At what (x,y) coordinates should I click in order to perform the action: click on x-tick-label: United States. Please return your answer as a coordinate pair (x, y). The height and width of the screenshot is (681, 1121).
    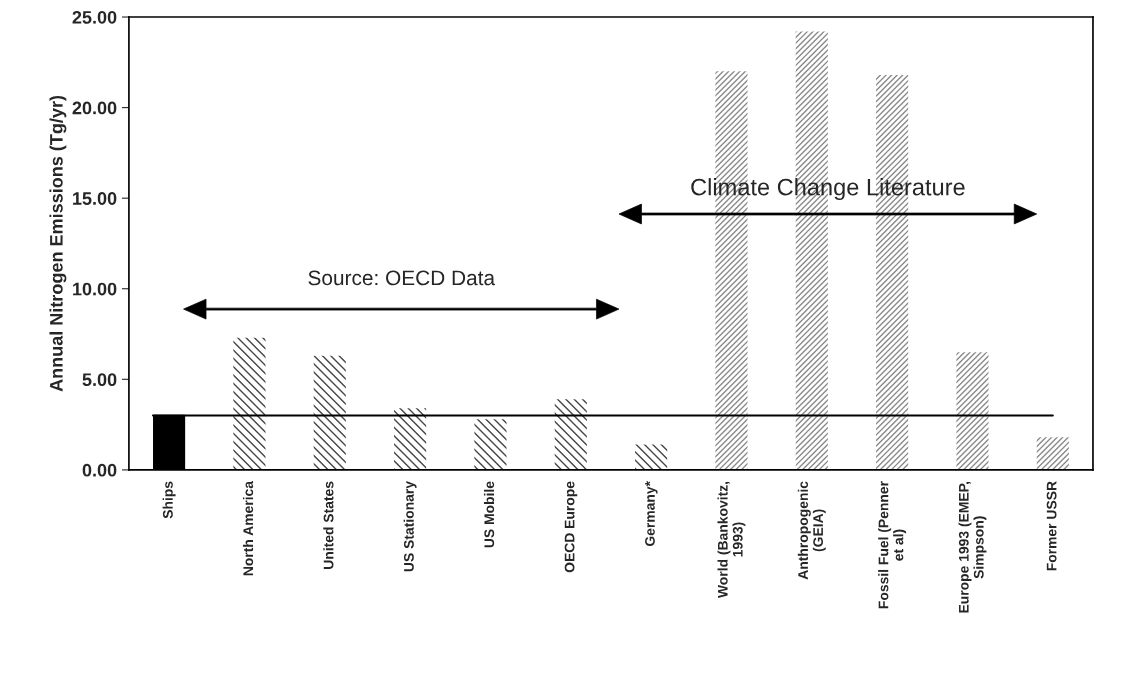
    Looking at the image, I should click on (328, 525).